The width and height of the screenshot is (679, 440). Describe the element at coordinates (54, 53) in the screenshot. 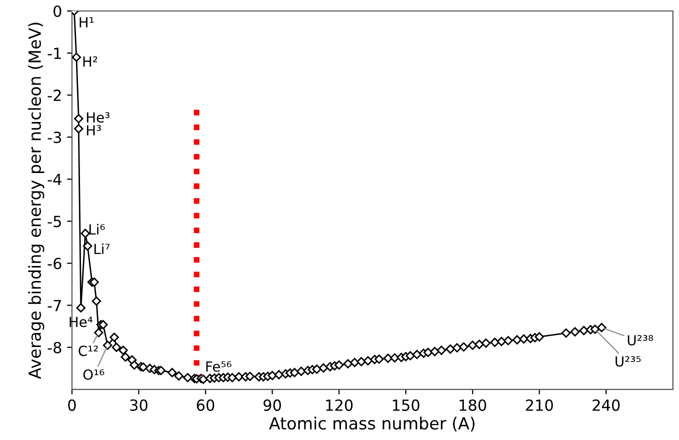

I see `y-tick-label: -1` at that location.